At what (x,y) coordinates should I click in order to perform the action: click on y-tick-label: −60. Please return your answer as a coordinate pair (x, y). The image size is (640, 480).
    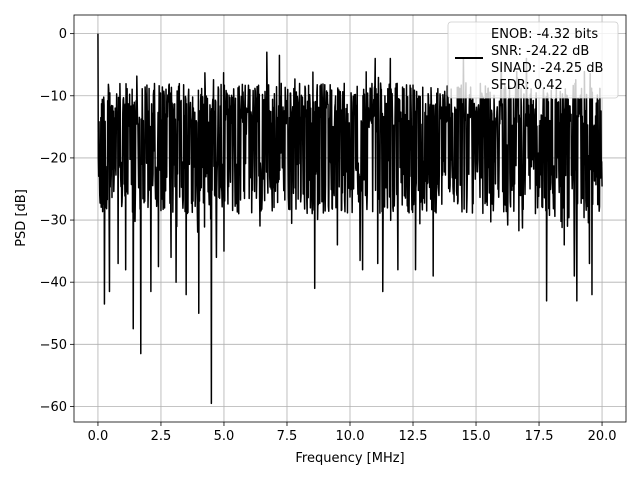
    Looking at the image, I should click on (53, 407).